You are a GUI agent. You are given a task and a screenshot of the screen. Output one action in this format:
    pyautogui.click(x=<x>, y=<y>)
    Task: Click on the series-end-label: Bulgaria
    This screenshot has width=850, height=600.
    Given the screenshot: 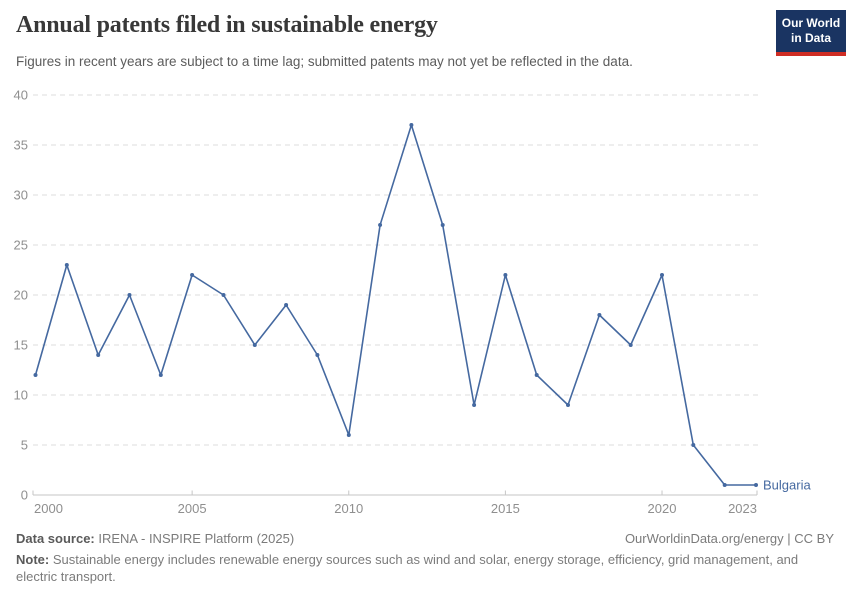 What is the action you would take?
    pyautogui.click(x=787, y=485)
    